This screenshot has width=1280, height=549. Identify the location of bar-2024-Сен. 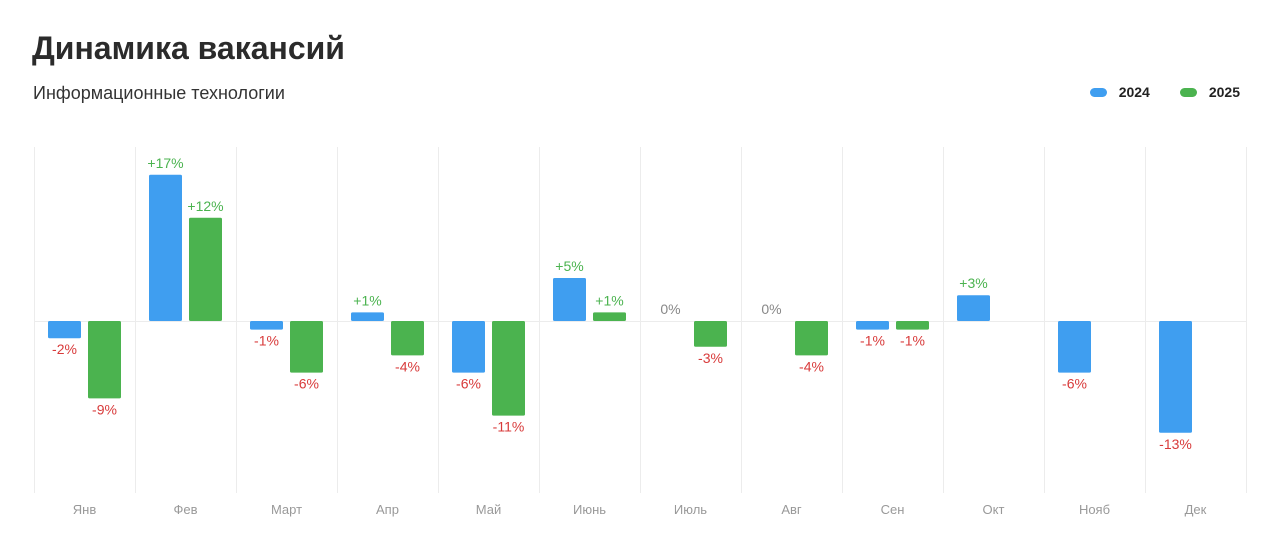
(872, 325).